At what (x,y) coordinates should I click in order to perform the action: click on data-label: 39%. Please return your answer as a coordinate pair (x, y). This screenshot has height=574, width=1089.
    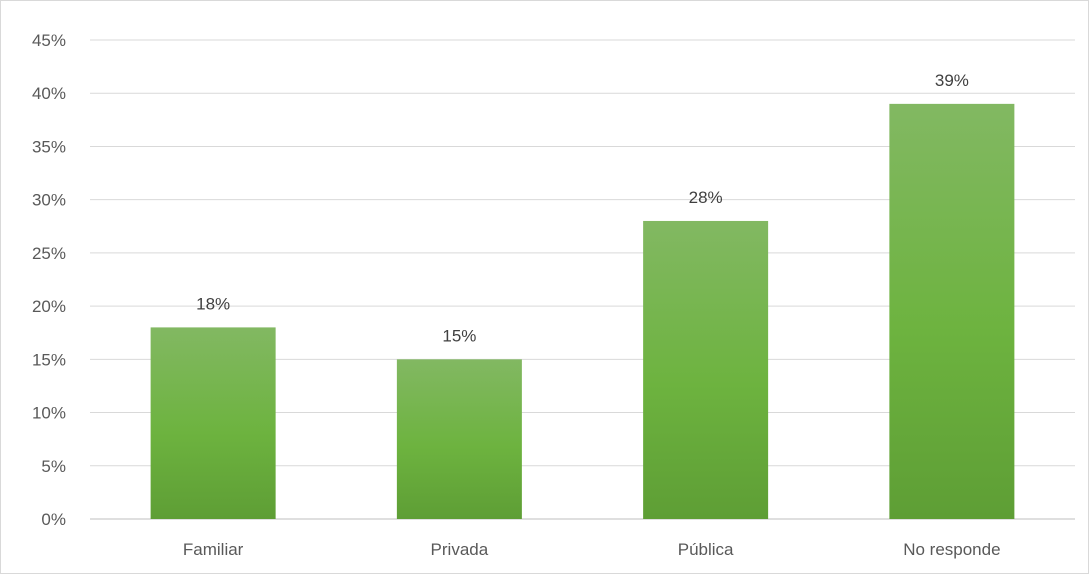
    Looking at the image, I should click on (952, 80).